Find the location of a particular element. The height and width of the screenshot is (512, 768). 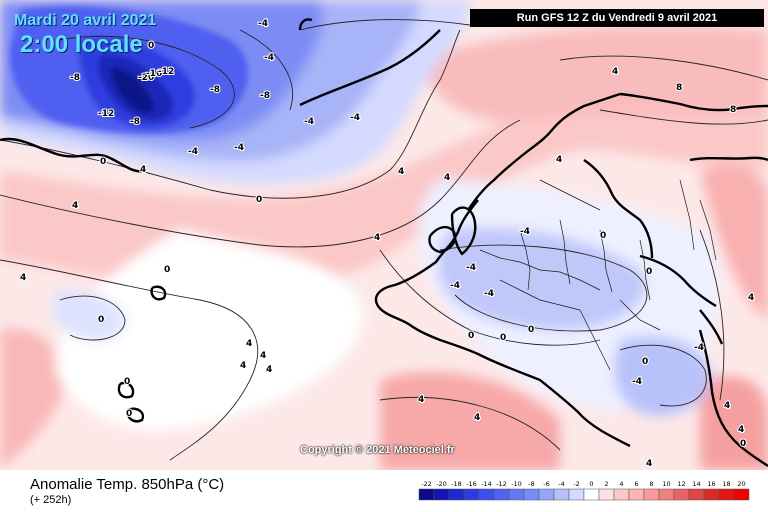

contour-four-azores is located at coordinates (129, 360).